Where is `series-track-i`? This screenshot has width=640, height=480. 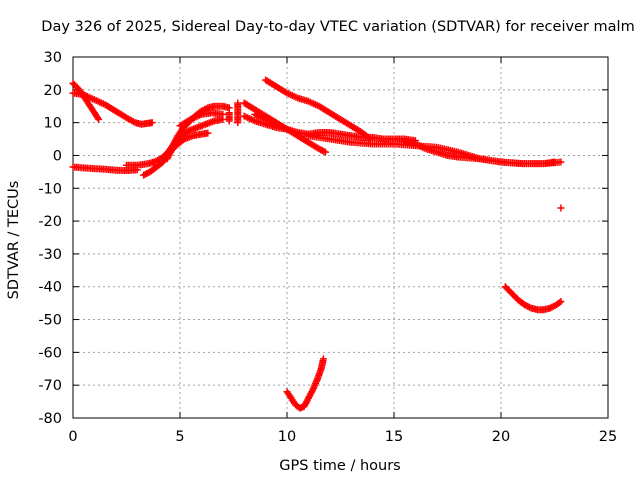 series-track-i is located at coordinates (229, 117).